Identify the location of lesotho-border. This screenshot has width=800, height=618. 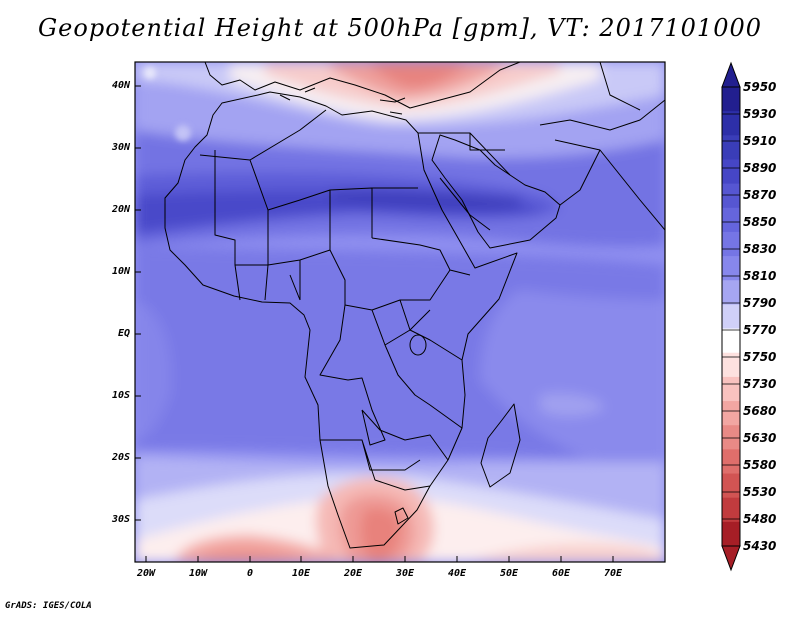
(401, 516).